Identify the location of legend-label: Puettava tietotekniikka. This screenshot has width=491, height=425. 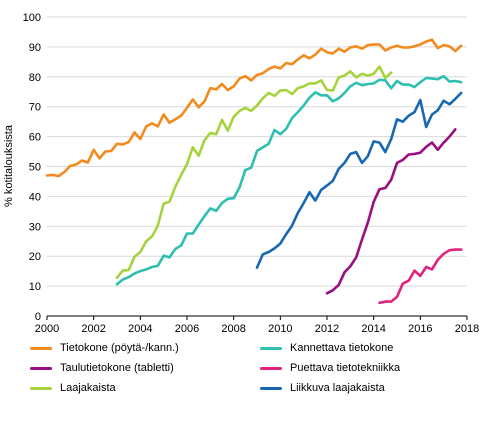
(345, 368).